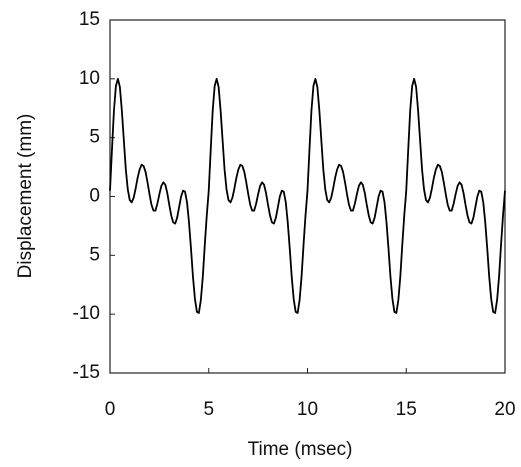 This screenshot has width=521, height=467. Describe the element at coordinates (300, 449) in the screenshot. I see `x-axis-label: Time (msec)` at that location.